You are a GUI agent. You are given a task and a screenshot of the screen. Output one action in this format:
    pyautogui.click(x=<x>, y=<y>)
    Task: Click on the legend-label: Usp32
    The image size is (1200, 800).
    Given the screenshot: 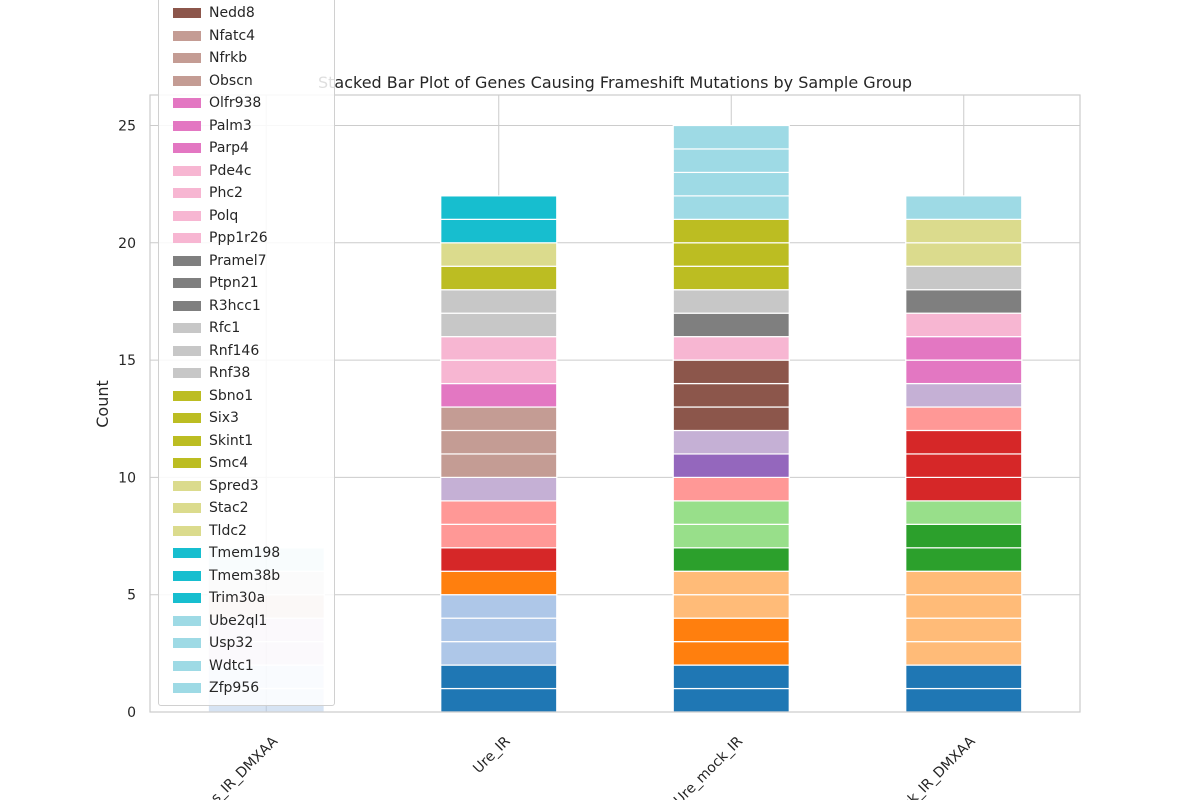 What is the action you would take?
    pyautogui.click(x=231, y=643)
    